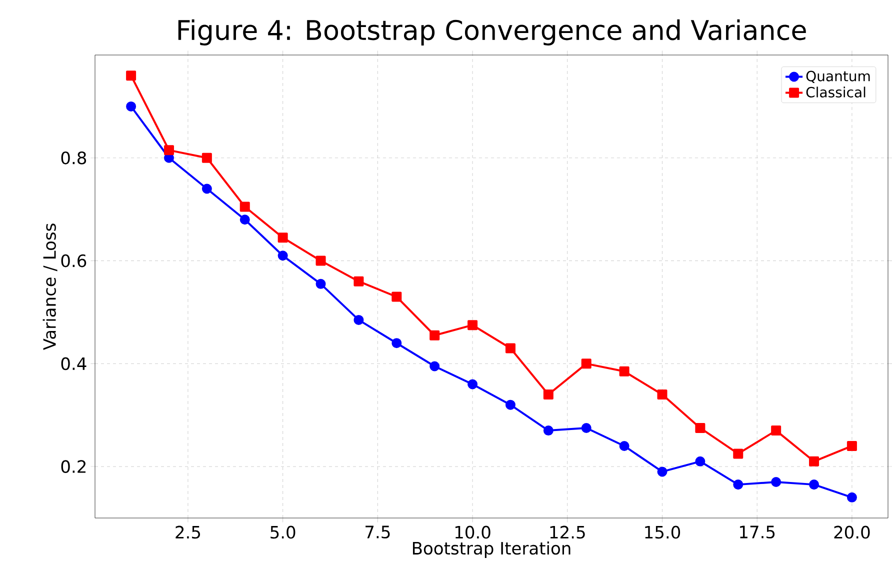 The image size is (892, 582). Describe the element at coordinates (836, 92) in the screenshot. I see `legend-label: Classical` at that location.